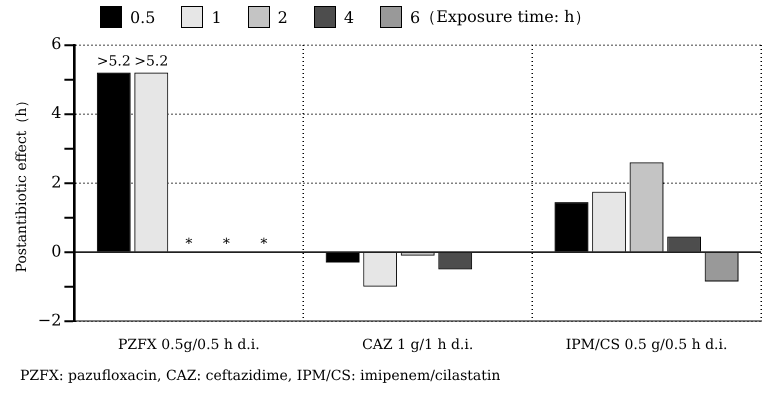  What do you see at coordinates (505, 17) in the screenshot?
I see `legend-title: （Exposure time: h）` at bounding box center [505, 17].